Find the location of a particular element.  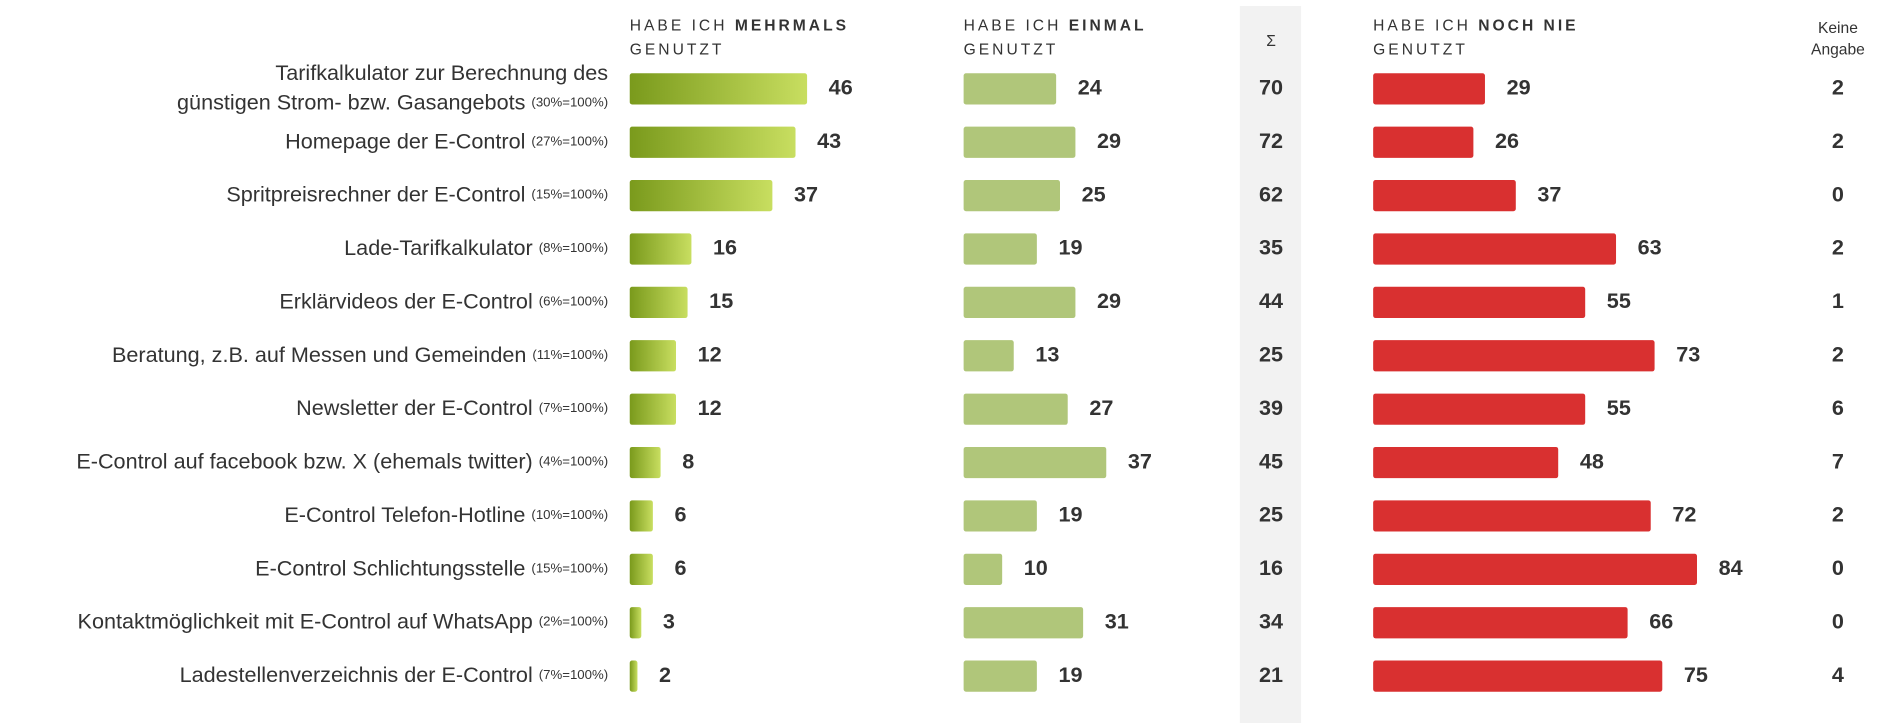

value-label: 25 is located at coordinates (1094, 193).